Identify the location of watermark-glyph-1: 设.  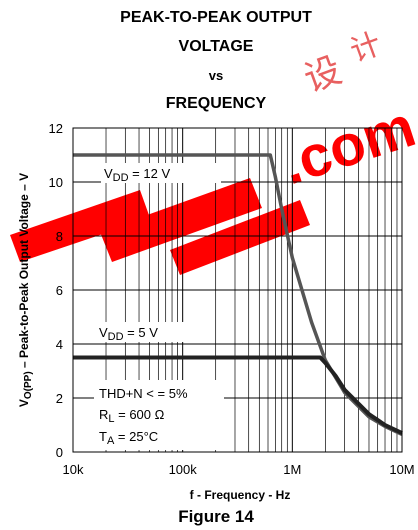
(323, 74).